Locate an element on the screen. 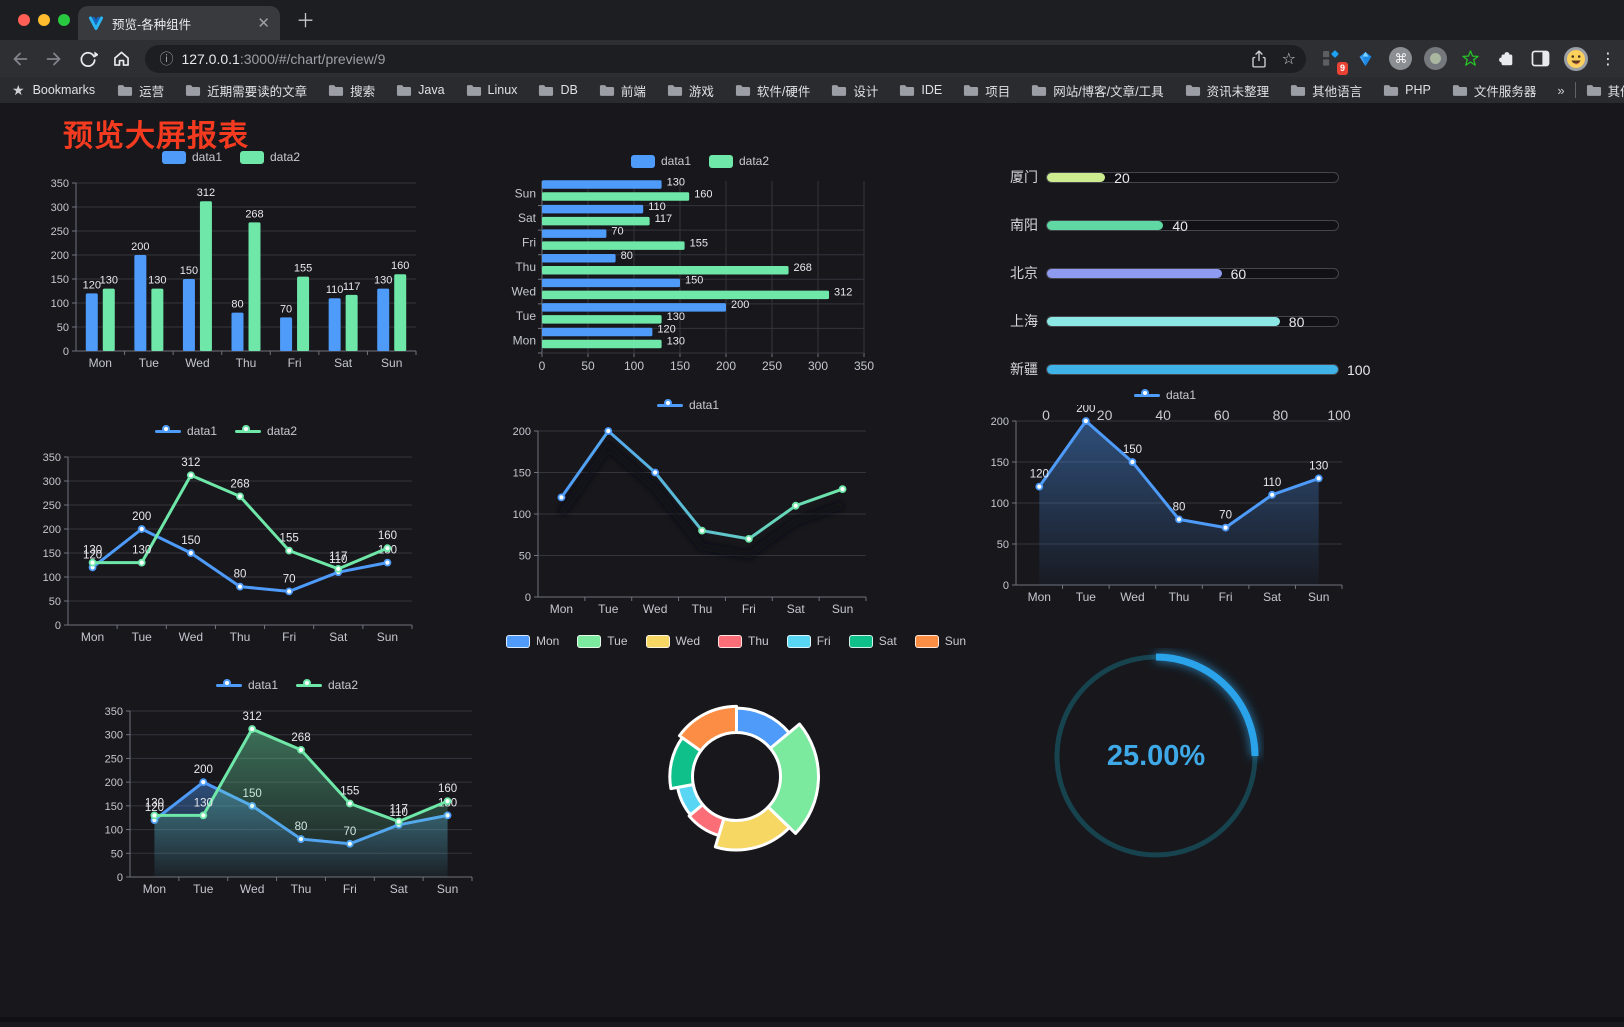 The image size is (1624, 1027). svg-text: Fri is located at coordinates (749, 609).